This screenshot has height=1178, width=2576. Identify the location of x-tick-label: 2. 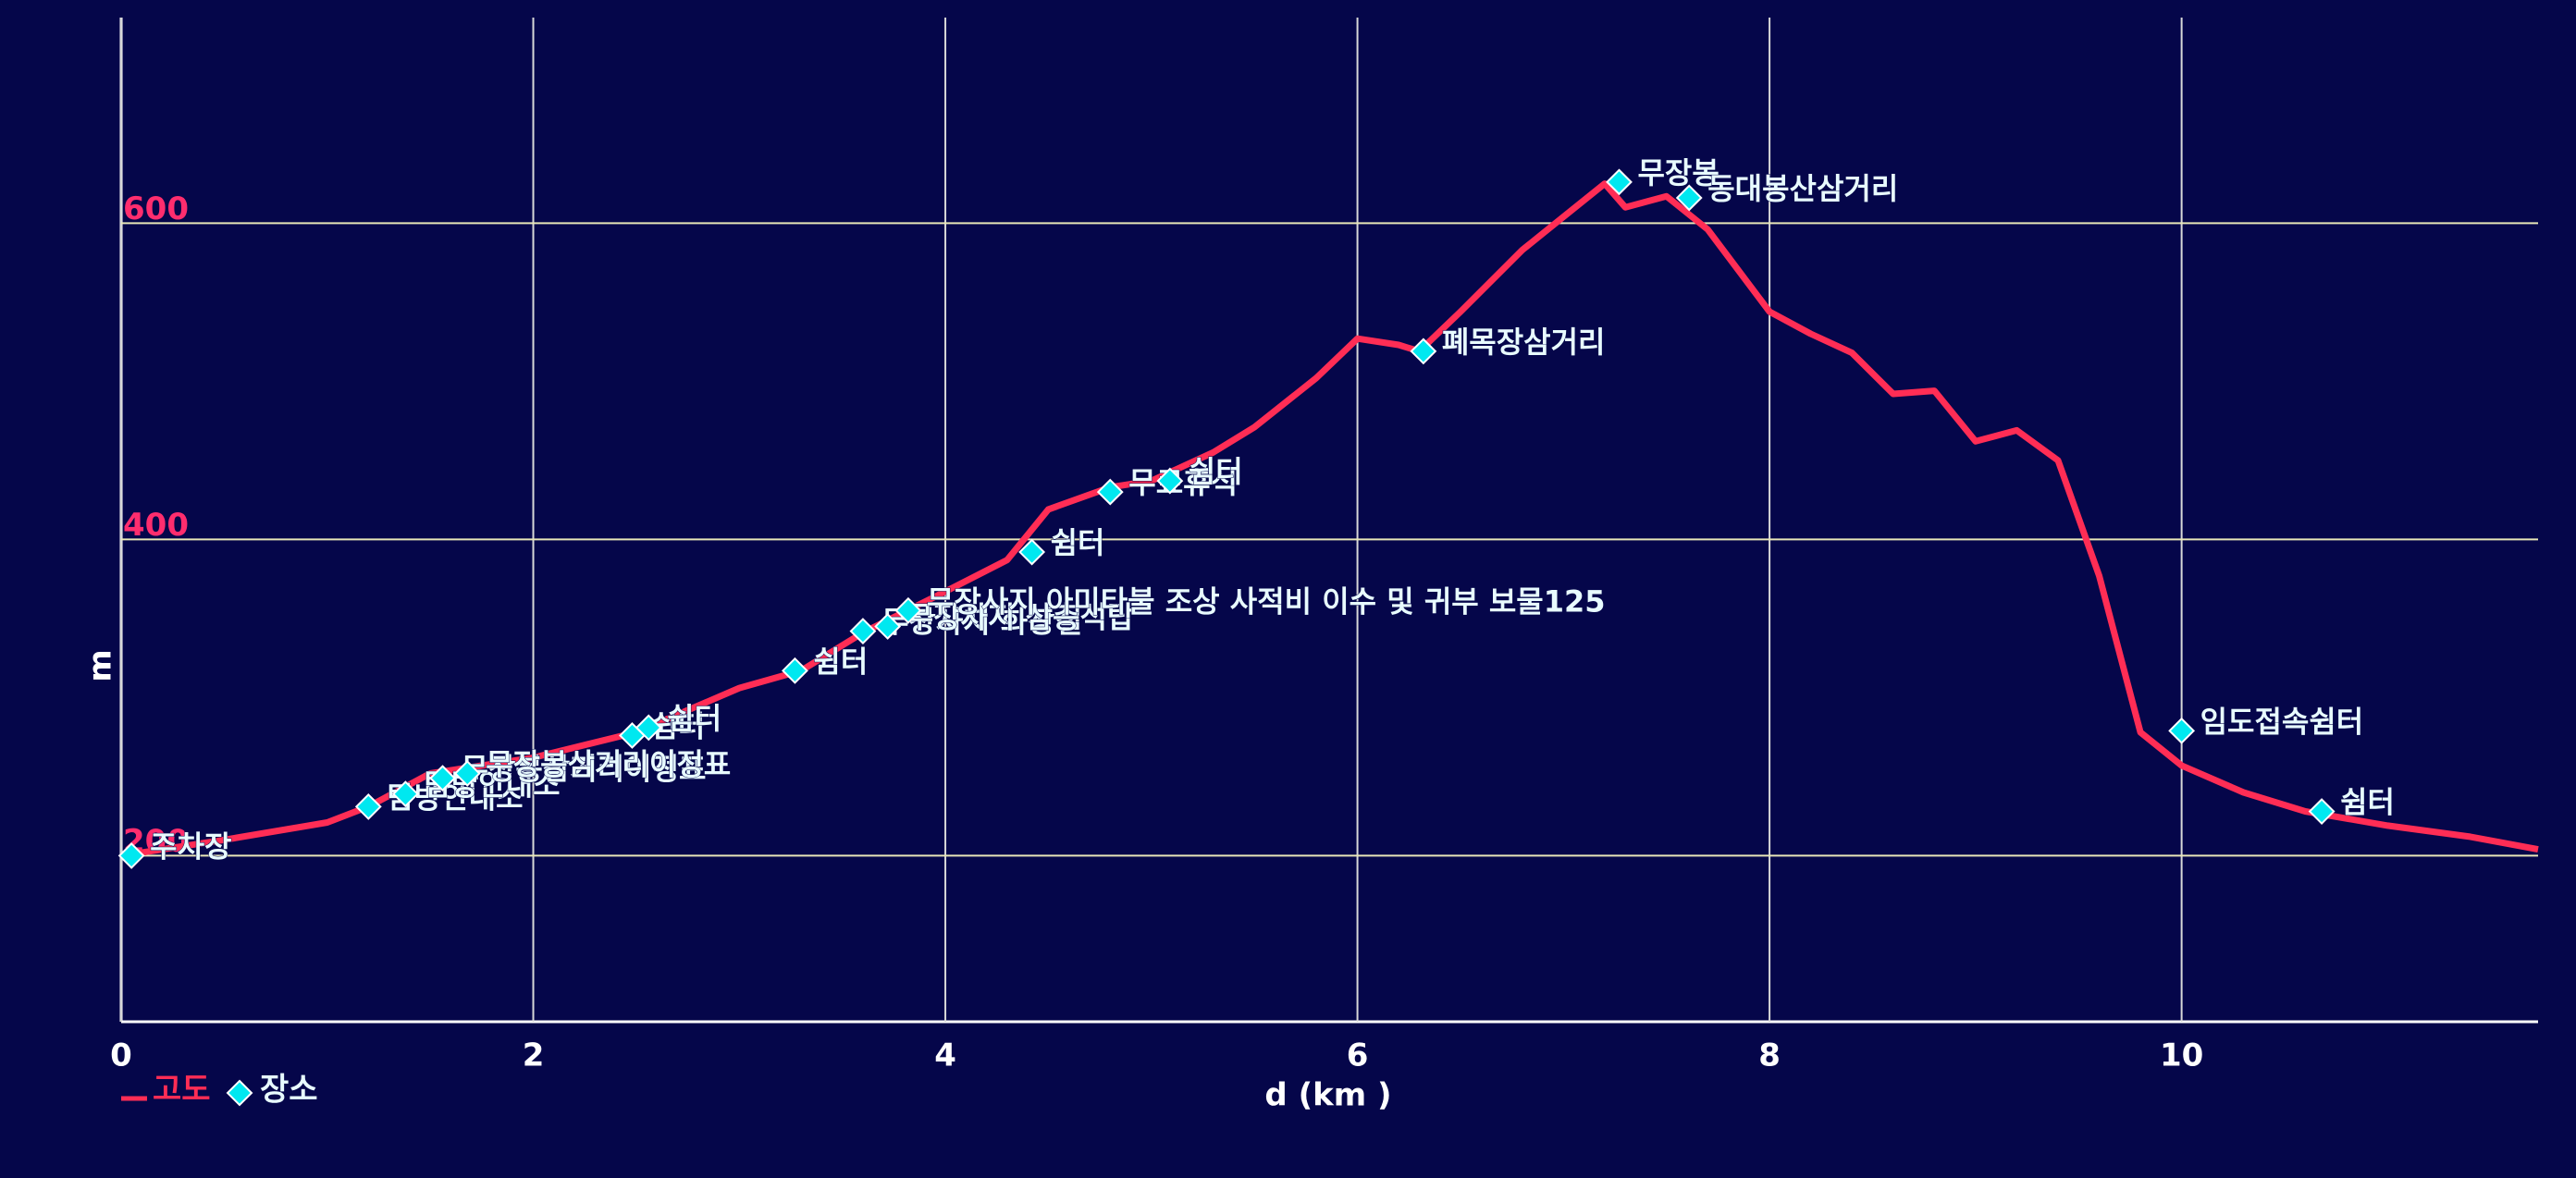
(534, 1055).